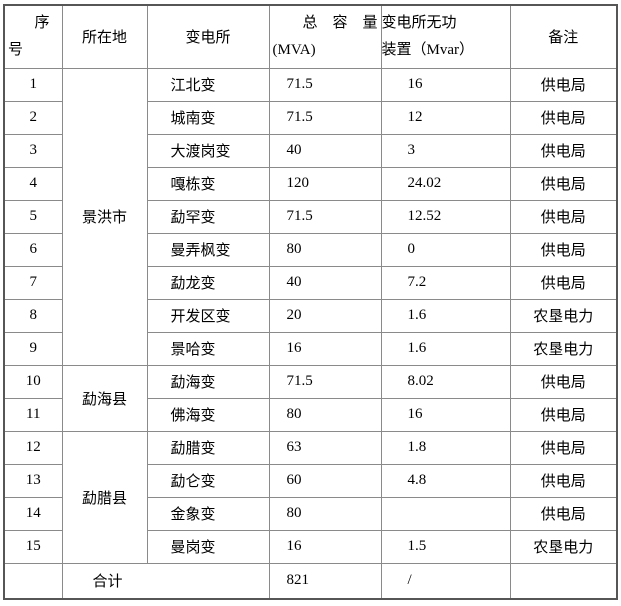 The height and width of the screenshot is (606, 621). What do you see at coordinates (208, 513) in the screenshot?
I see `cell-substation: 金象变` at bounding box center [208, 513].